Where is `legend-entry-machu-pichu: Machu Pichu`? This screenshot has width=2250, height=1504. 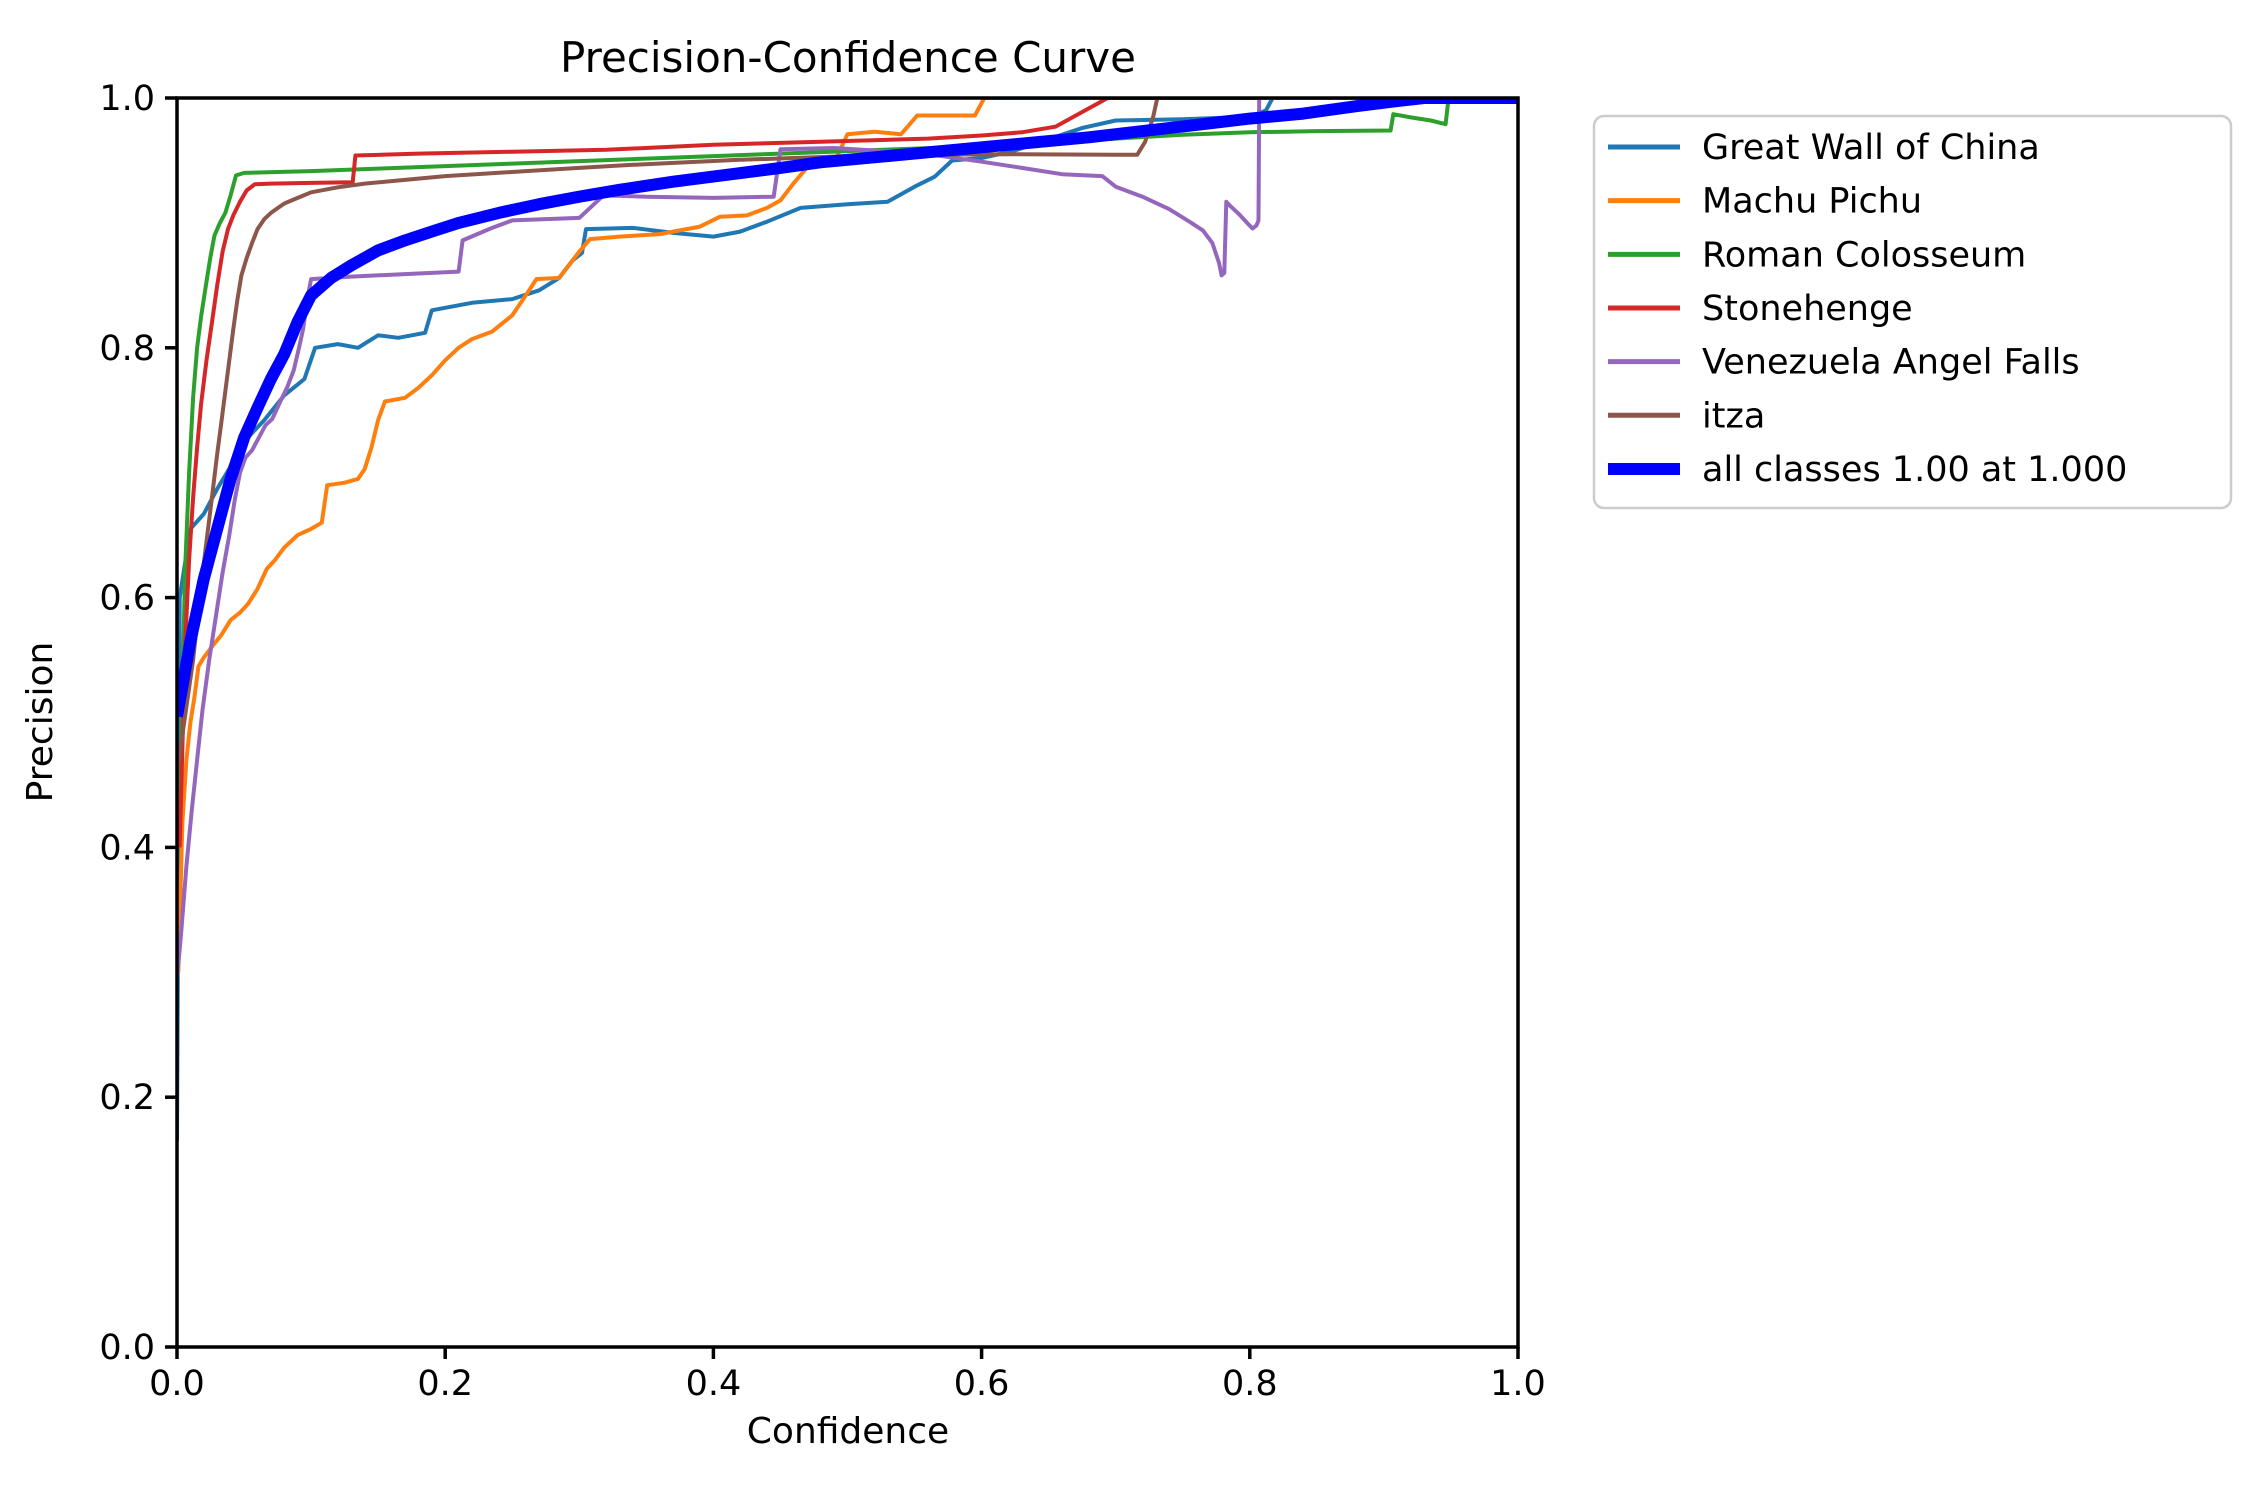
legend-entry-machu-pichu: Machu Pichu is located at coordinates (1765, 202).